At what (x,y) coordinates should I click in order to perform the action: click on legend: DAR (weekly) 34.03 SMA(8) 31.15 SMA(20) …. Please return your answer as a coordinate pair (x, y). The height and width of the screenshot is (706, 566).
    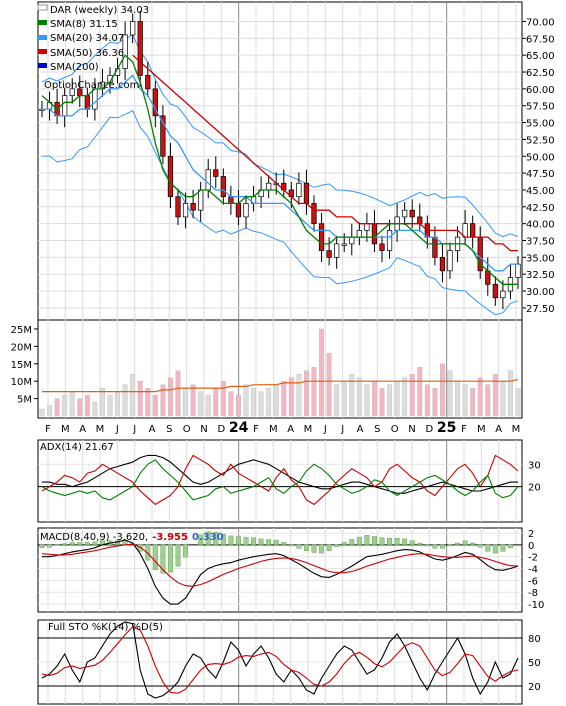
    Looking at the image, I should click on (93, 47).